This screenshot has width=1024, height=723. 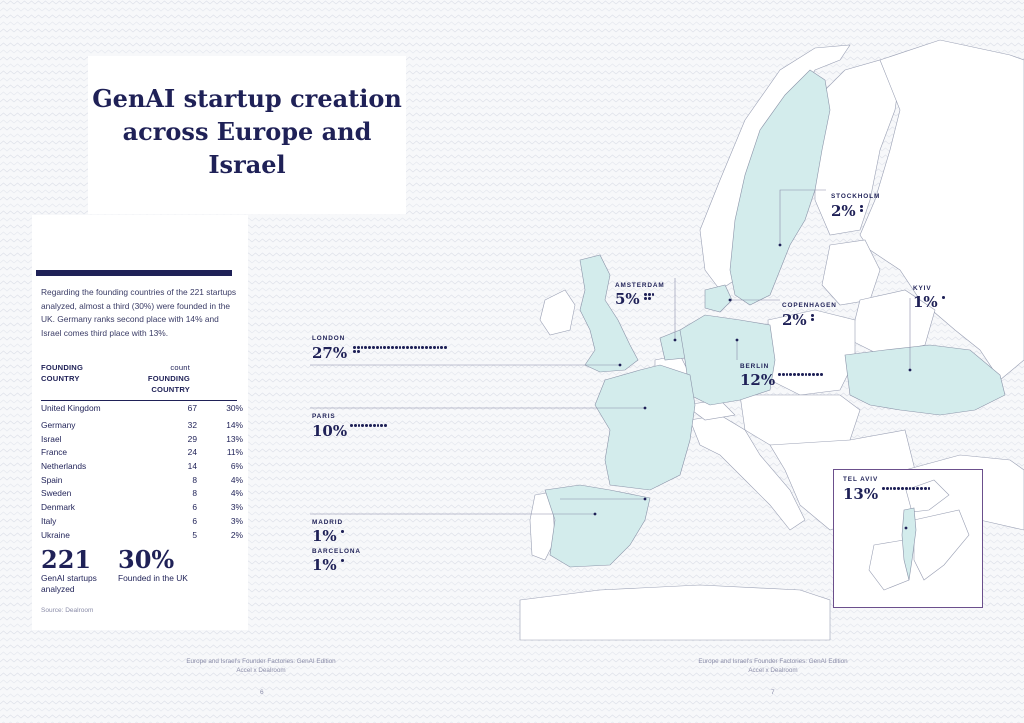 I want to click on total-startups-number: 221, so click(x=66, y=559).